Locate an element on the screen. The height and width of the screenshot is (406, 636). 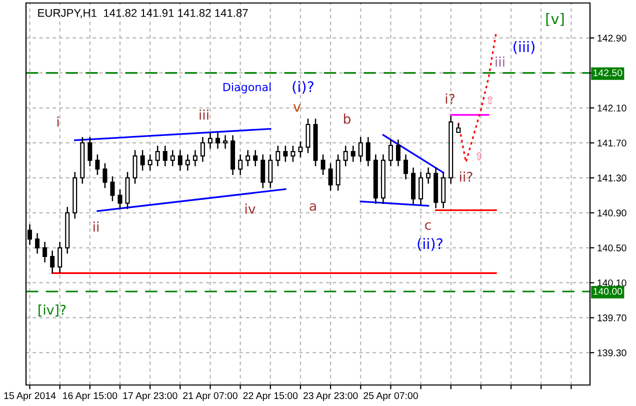
annotation: (ii)? is located at coordinates (430, 244).